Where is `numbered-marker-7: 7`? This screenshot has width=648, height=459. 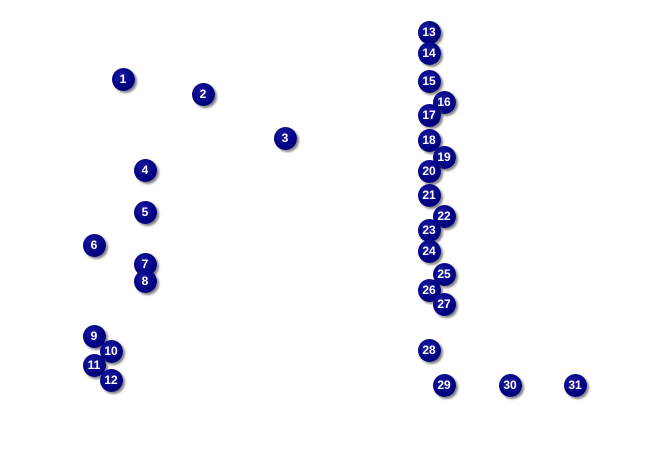
numbered-marker-7: 7 is located at coordinates (145, 264).